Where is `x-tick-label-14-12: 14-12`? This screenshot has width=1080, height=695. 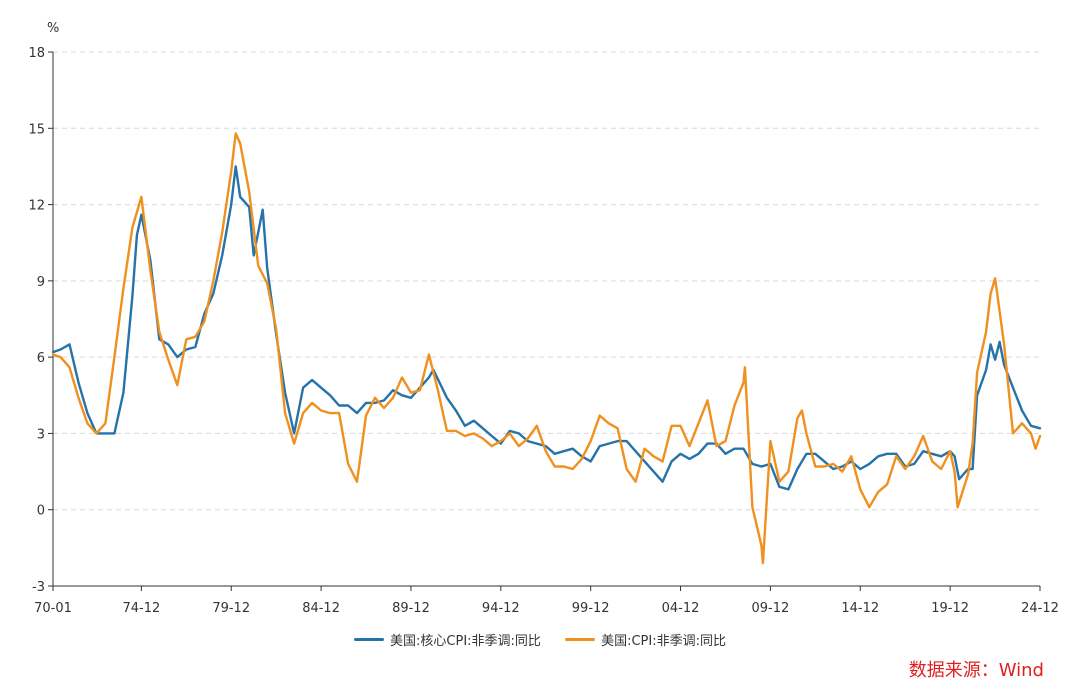
x-tick-label-14-12: 14-12 is located at coordinates (860, 608).